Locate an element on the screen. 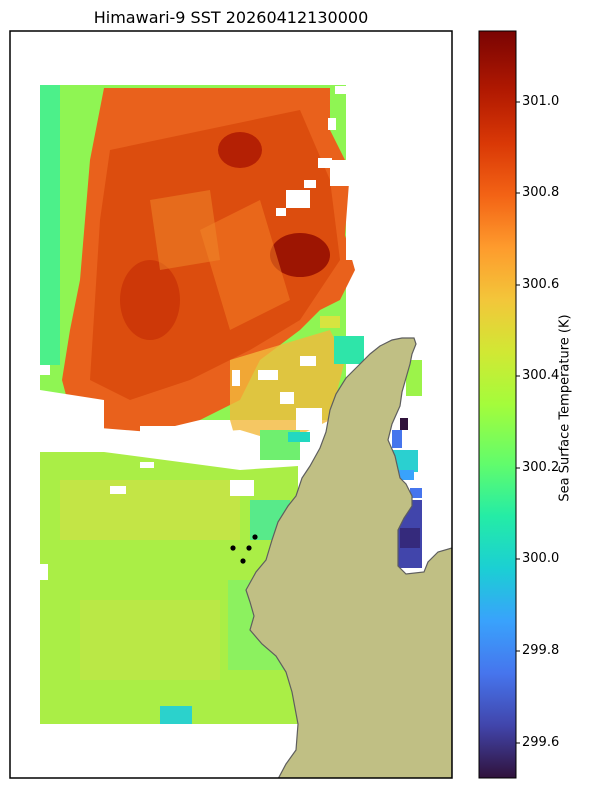 The width and height of the screenshot is (590, 789). colorbar is located at coordinates (497, 404).